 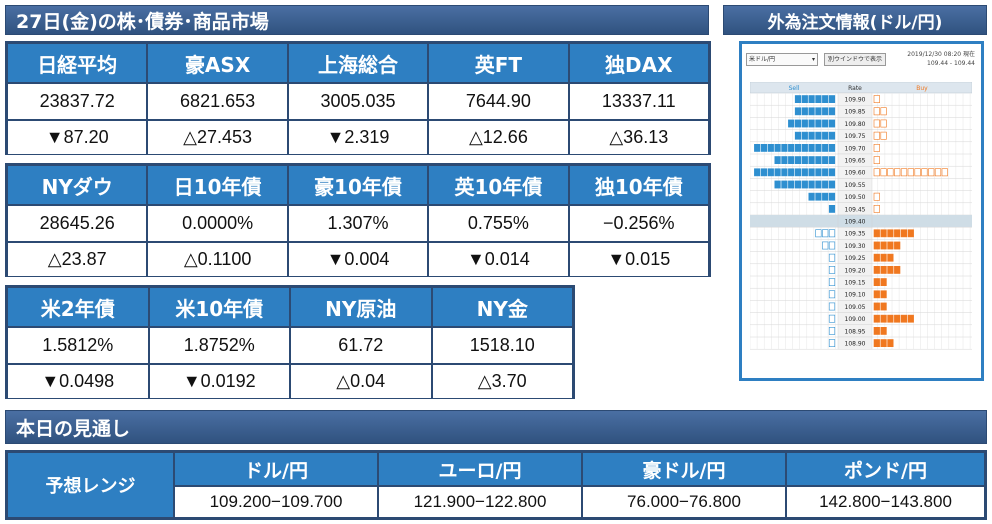 I want to click on commodity-name: NY金, so click(x=502, y=307).